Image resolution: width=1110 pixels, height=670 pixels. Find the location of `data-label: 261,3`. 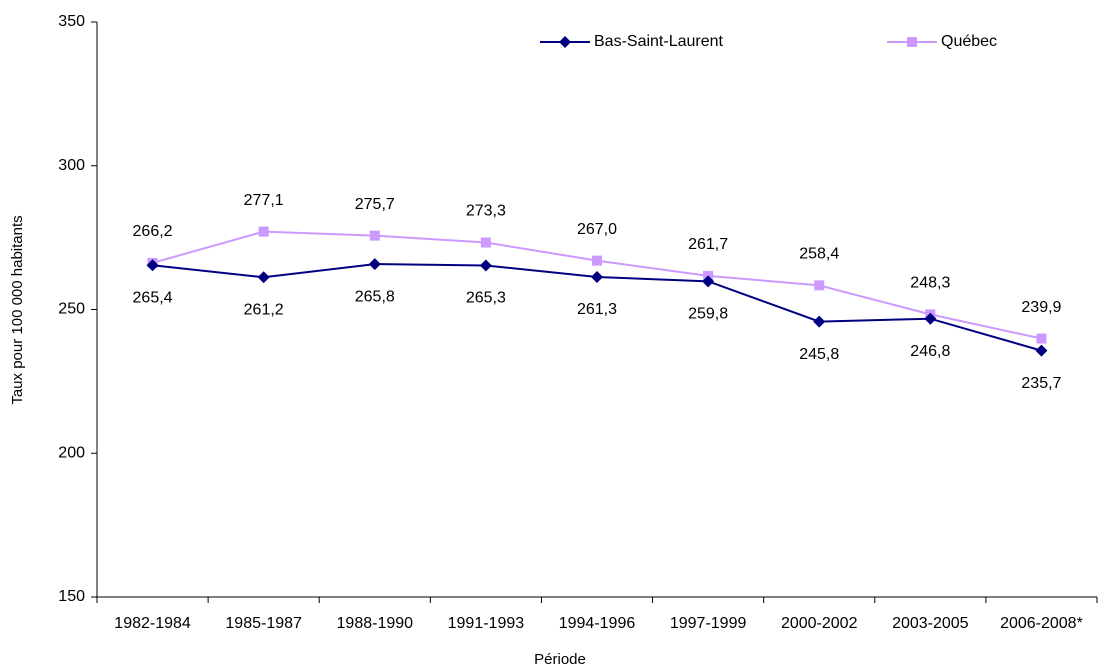

data-label: 261,3 is located at coordinates (597, 309).